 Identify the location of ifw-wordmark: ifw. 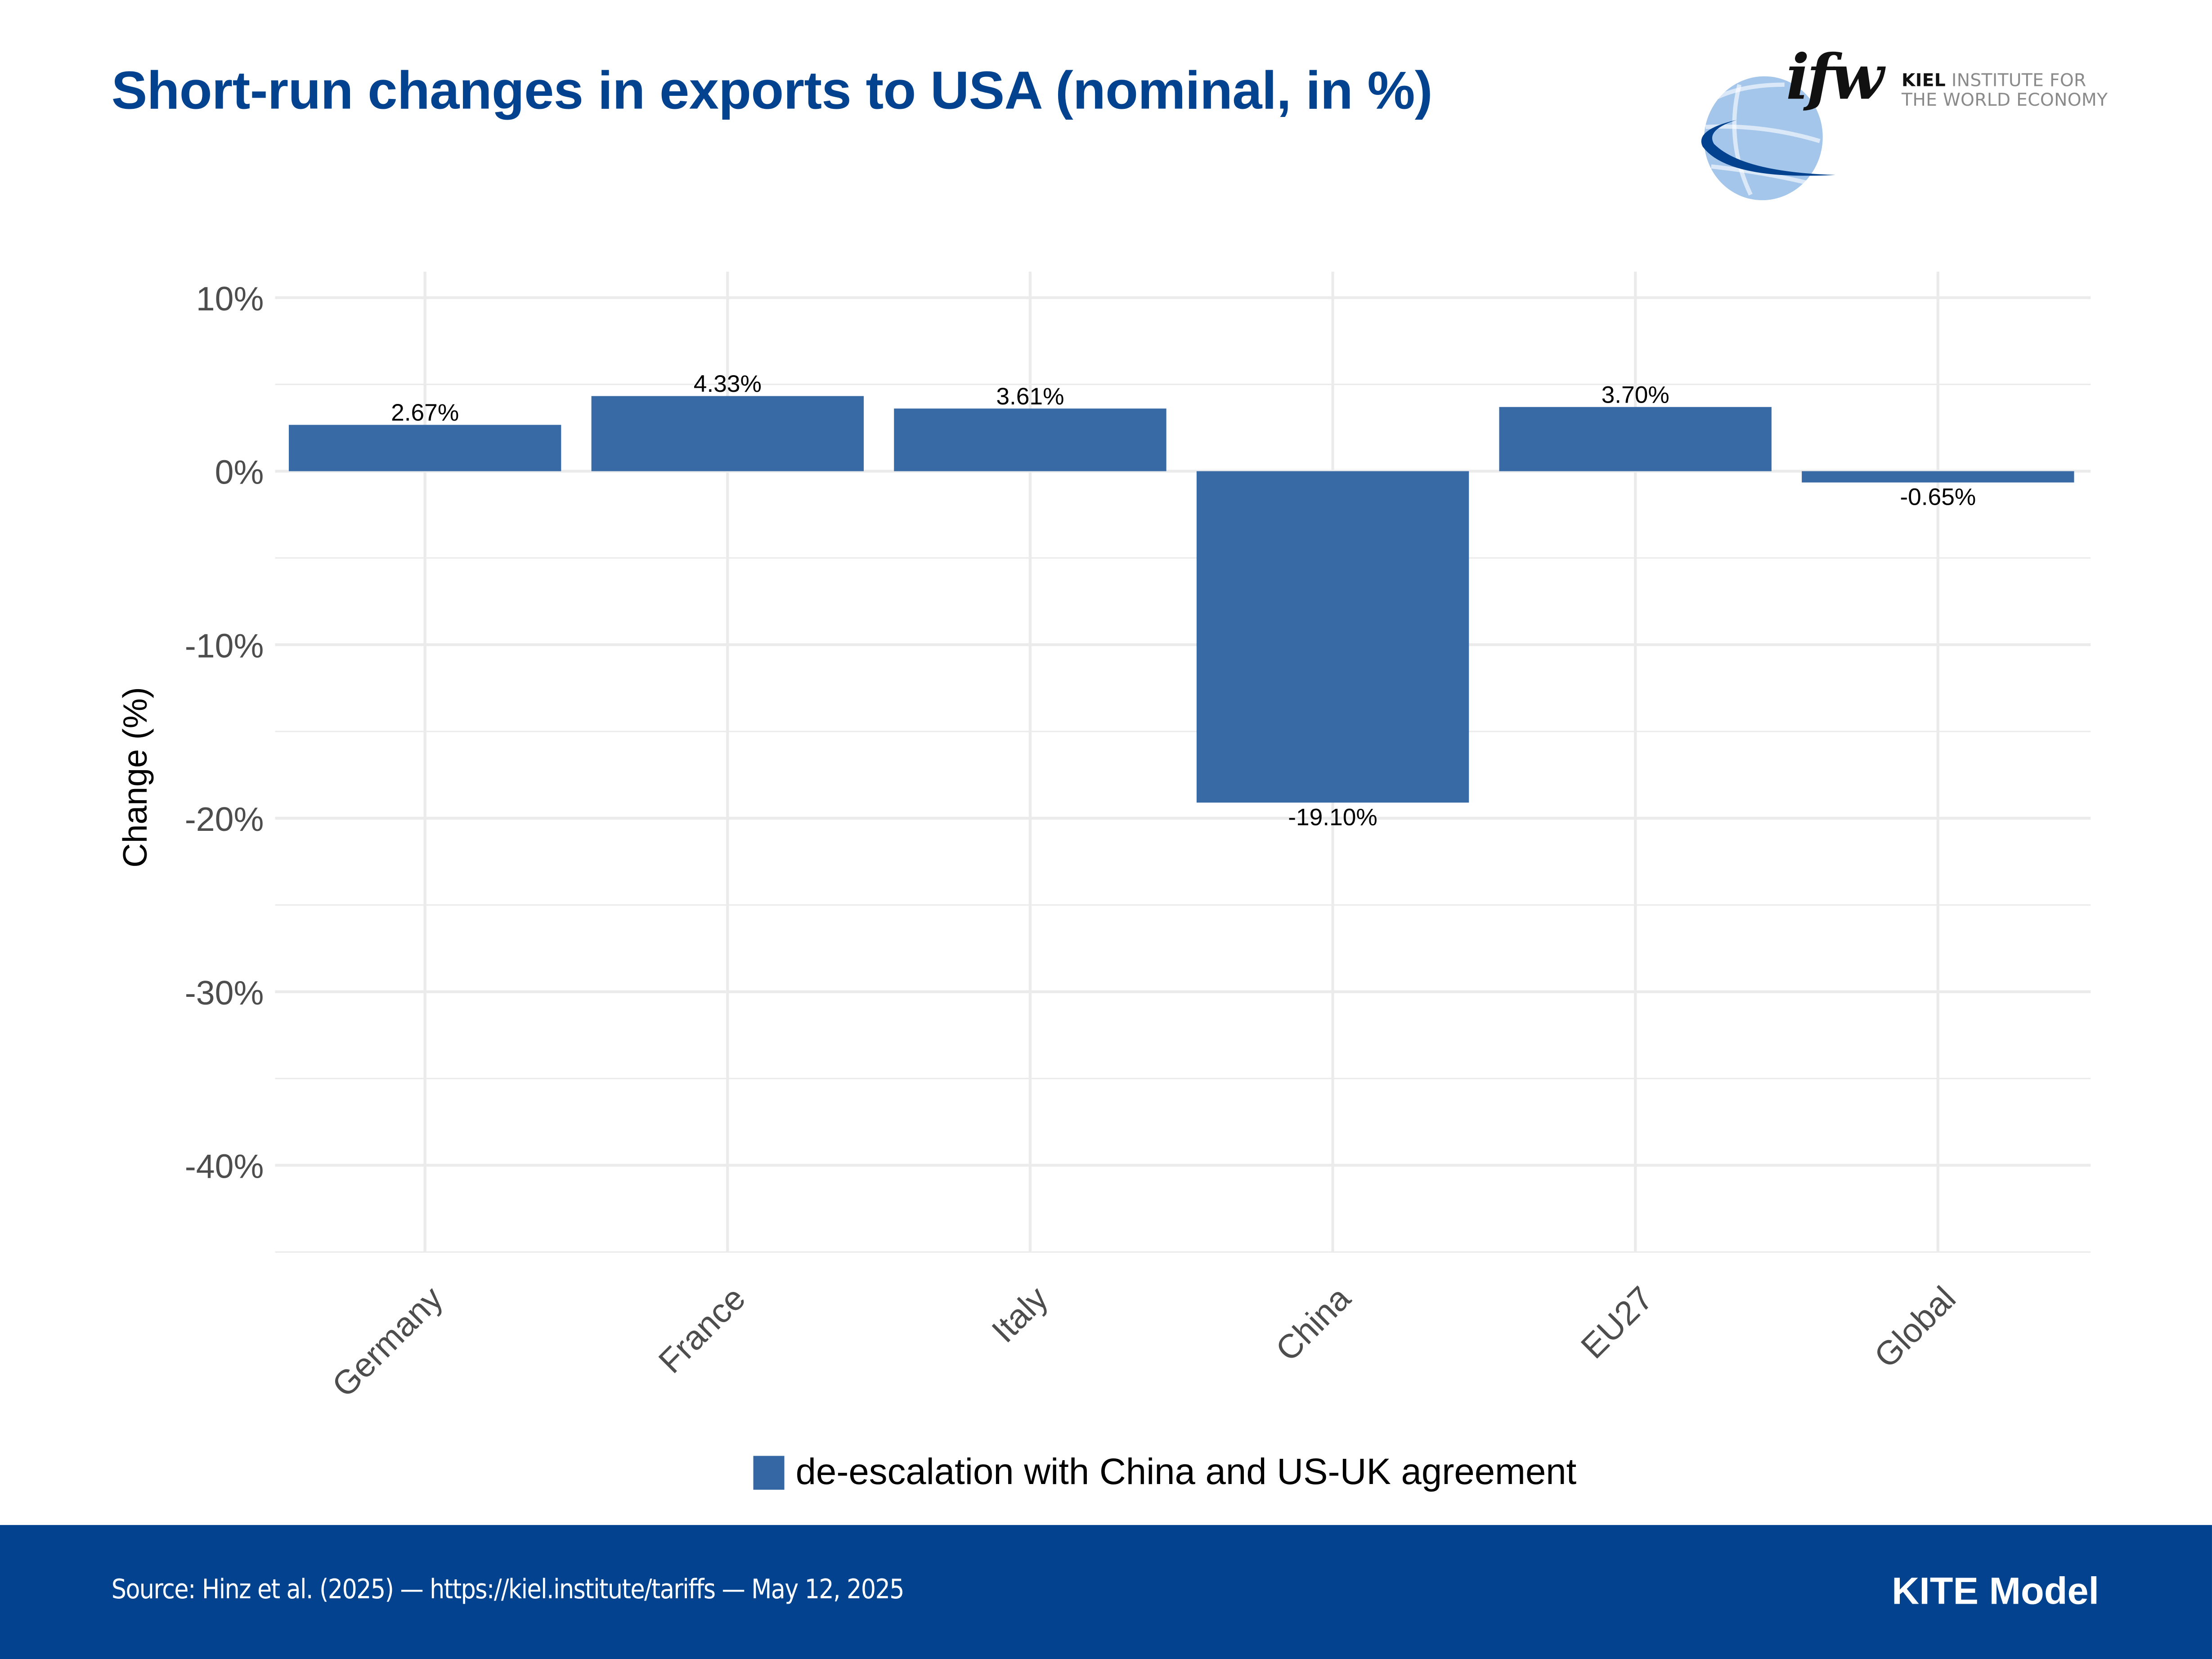
(1835, 78).